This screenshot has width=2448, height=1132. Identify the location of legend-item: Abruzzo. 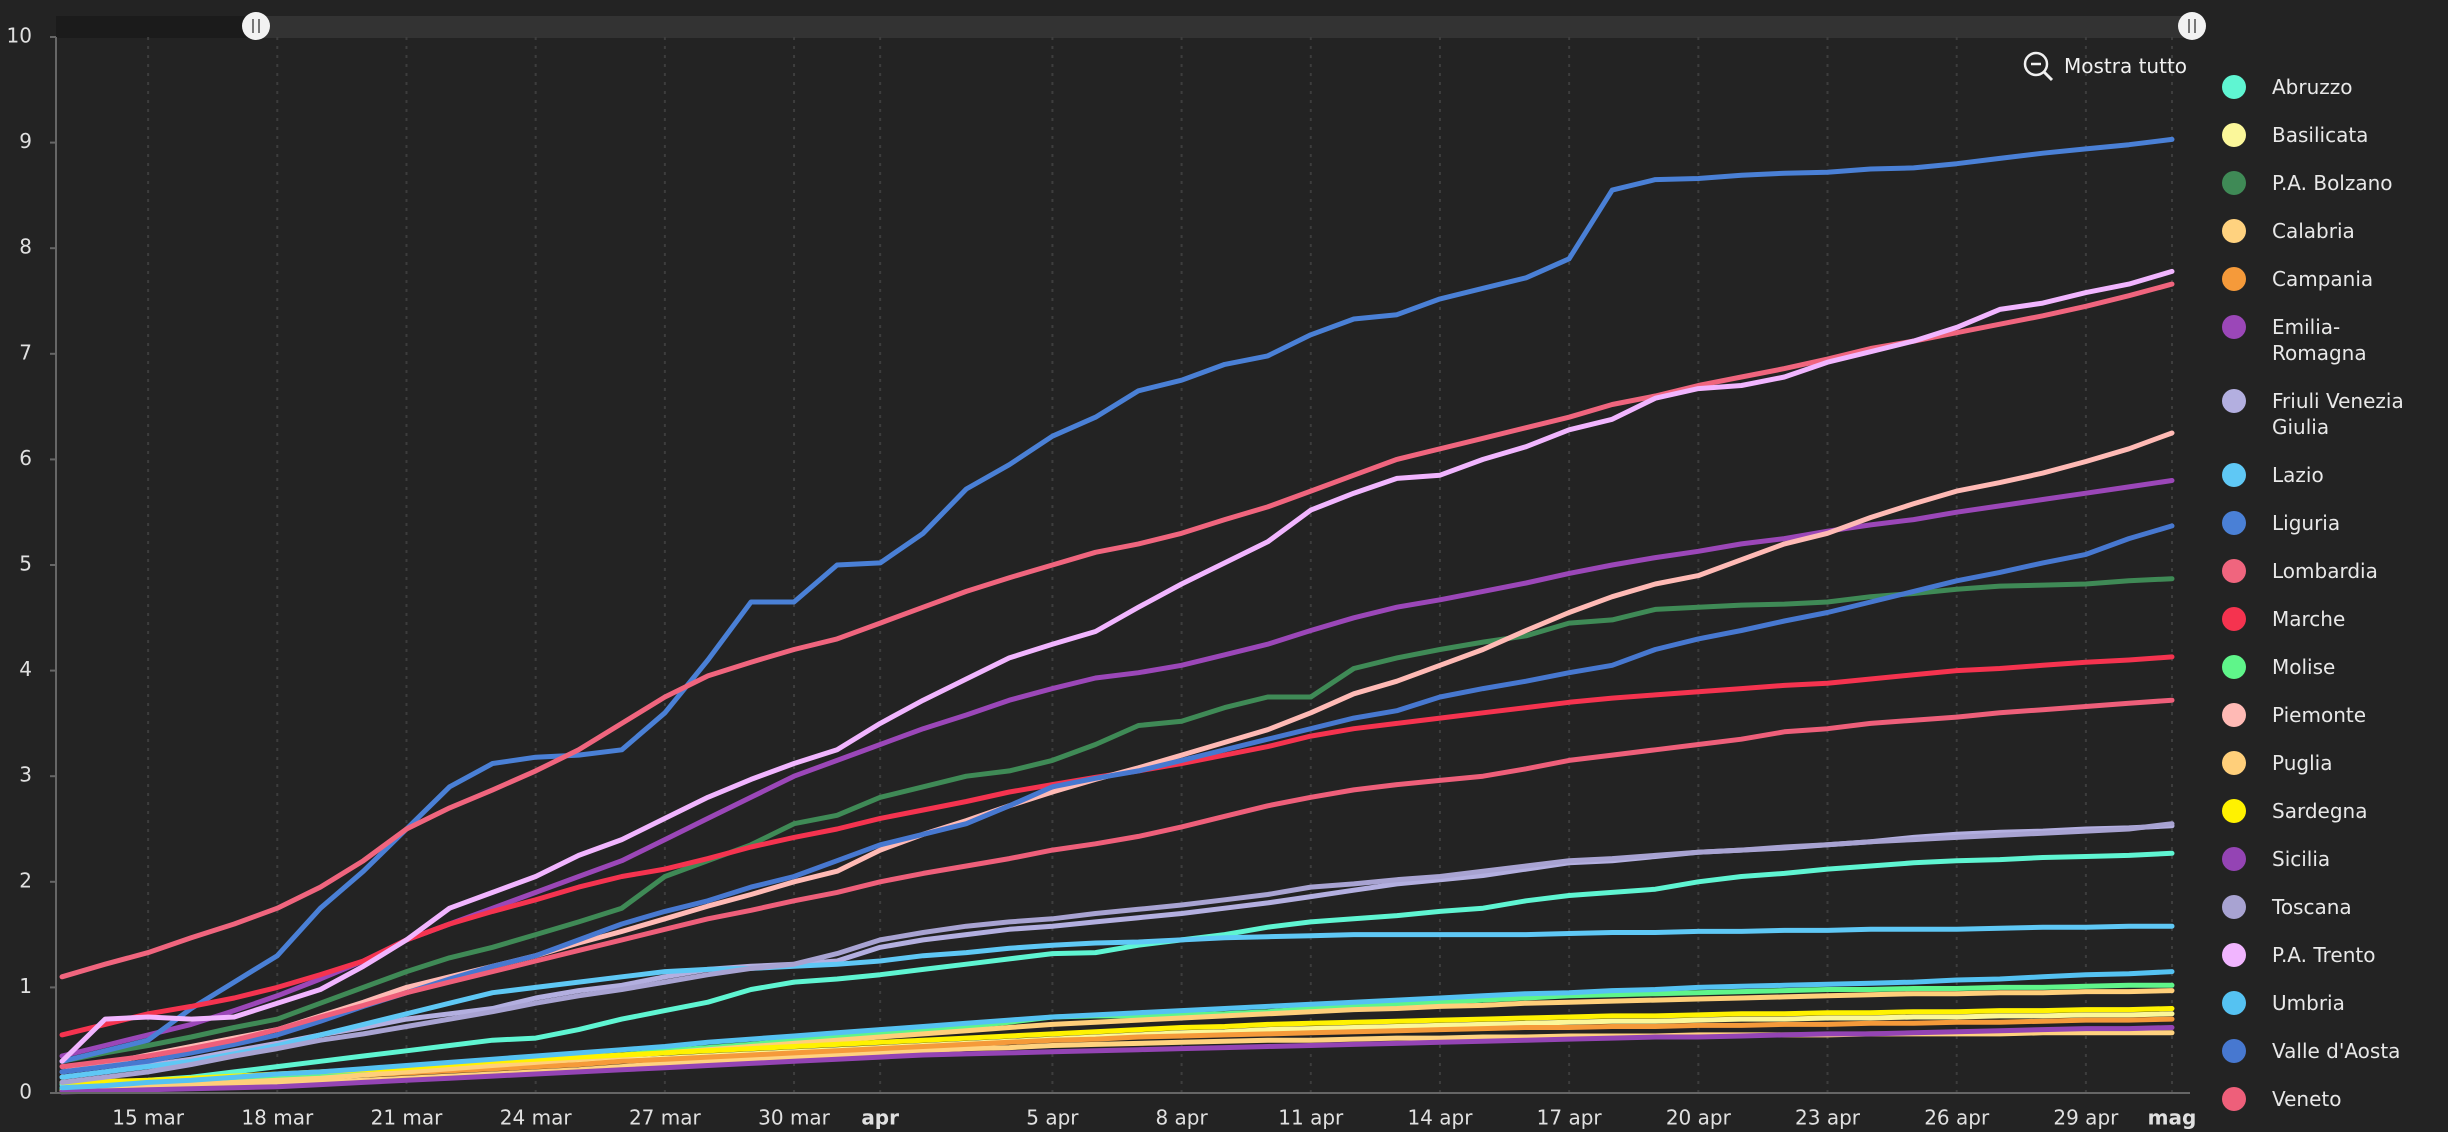
(2333, 87).